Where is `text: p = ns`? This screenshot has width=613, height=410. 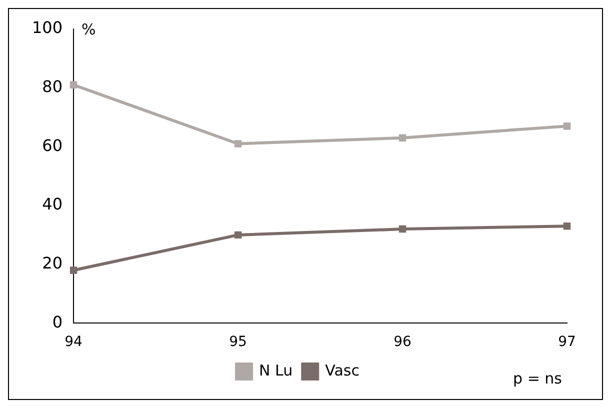 text: p = ns is located at coordinates (537, 378).